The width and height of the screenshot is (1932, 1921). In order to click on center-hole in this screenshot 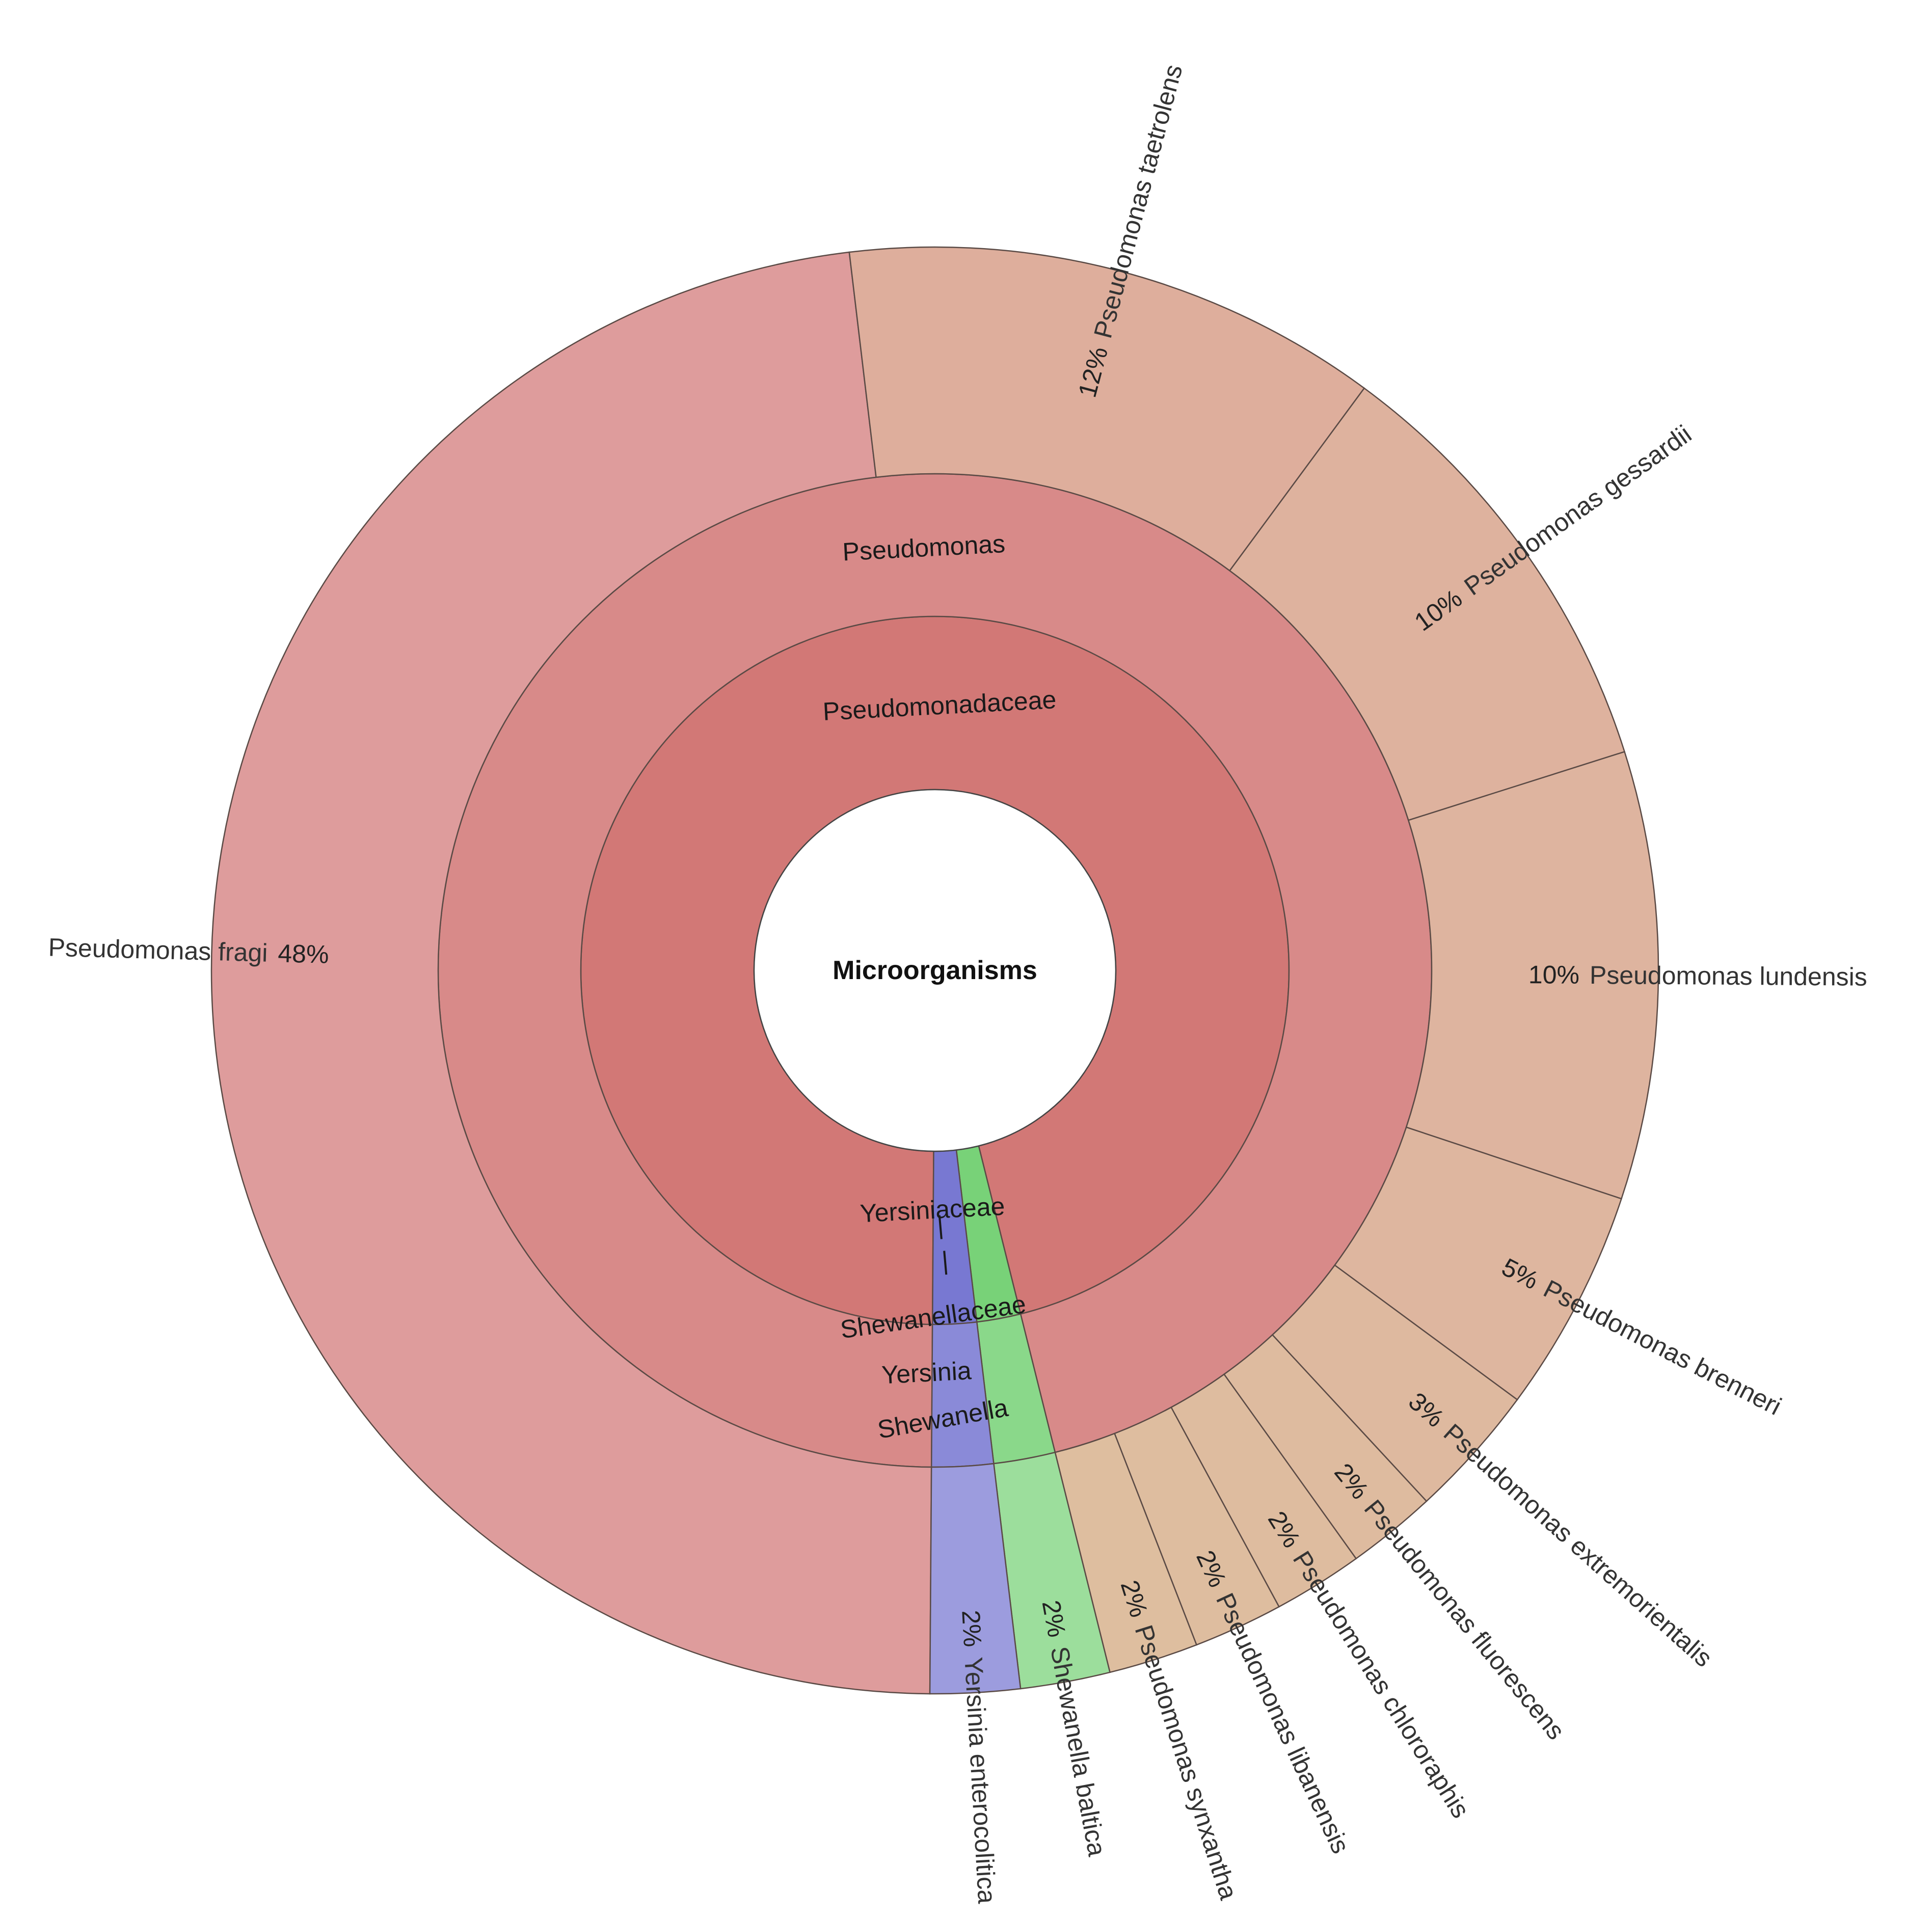, I will do `click(935, 970)`.